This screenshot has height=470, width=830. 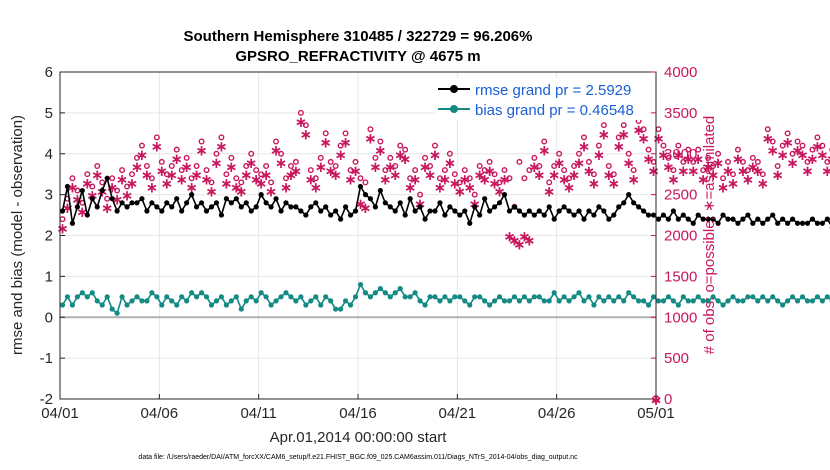 I want to click on x-tick-label: 04/11, so click(x=258, y=413).